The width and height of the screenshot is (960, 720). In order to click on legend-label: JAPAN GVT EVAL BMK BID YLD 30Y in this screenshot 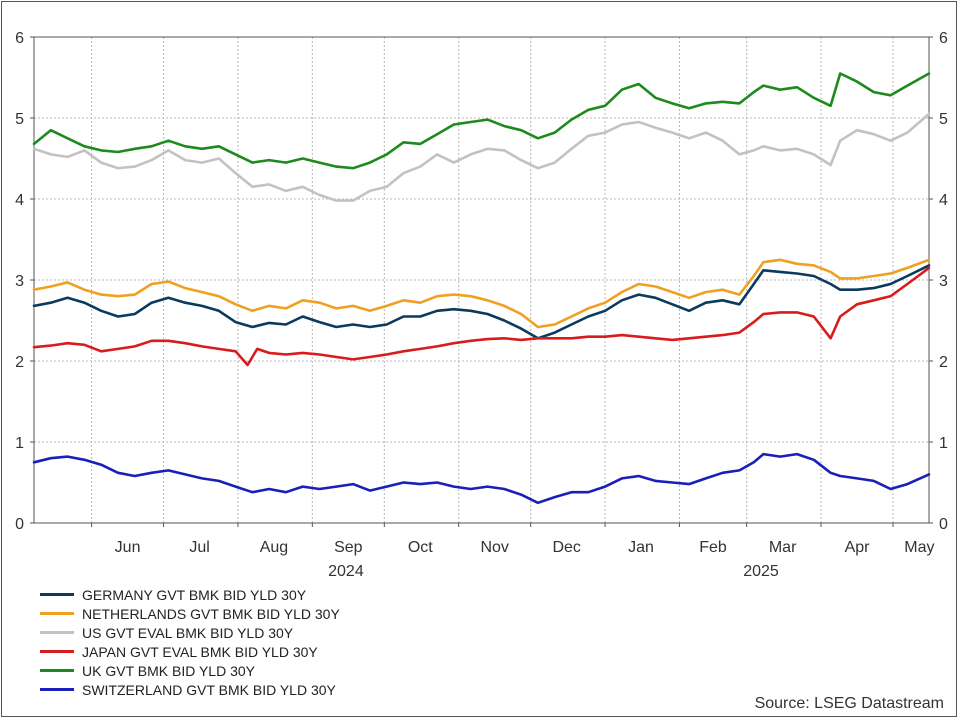, I will do `click(200, 651)`.